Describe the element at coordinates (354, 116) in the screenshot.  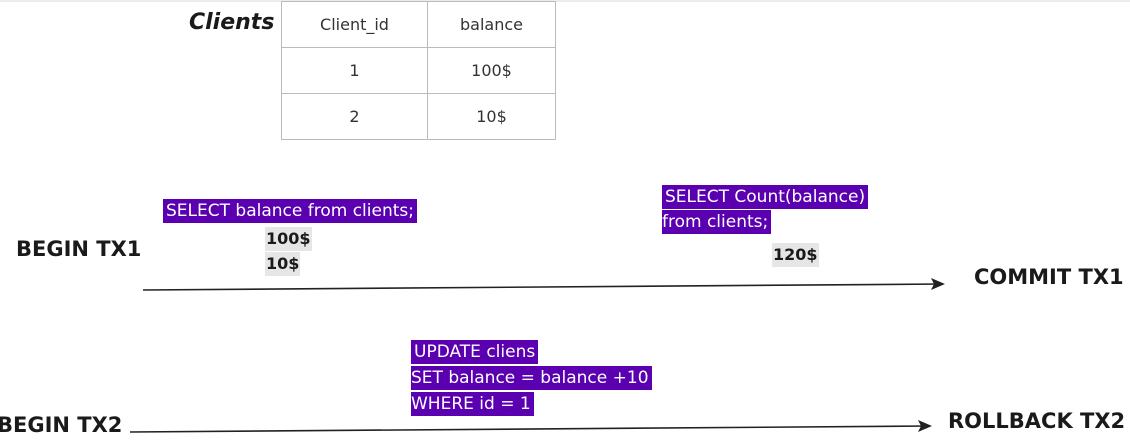
I see `cell: 2` at that location.